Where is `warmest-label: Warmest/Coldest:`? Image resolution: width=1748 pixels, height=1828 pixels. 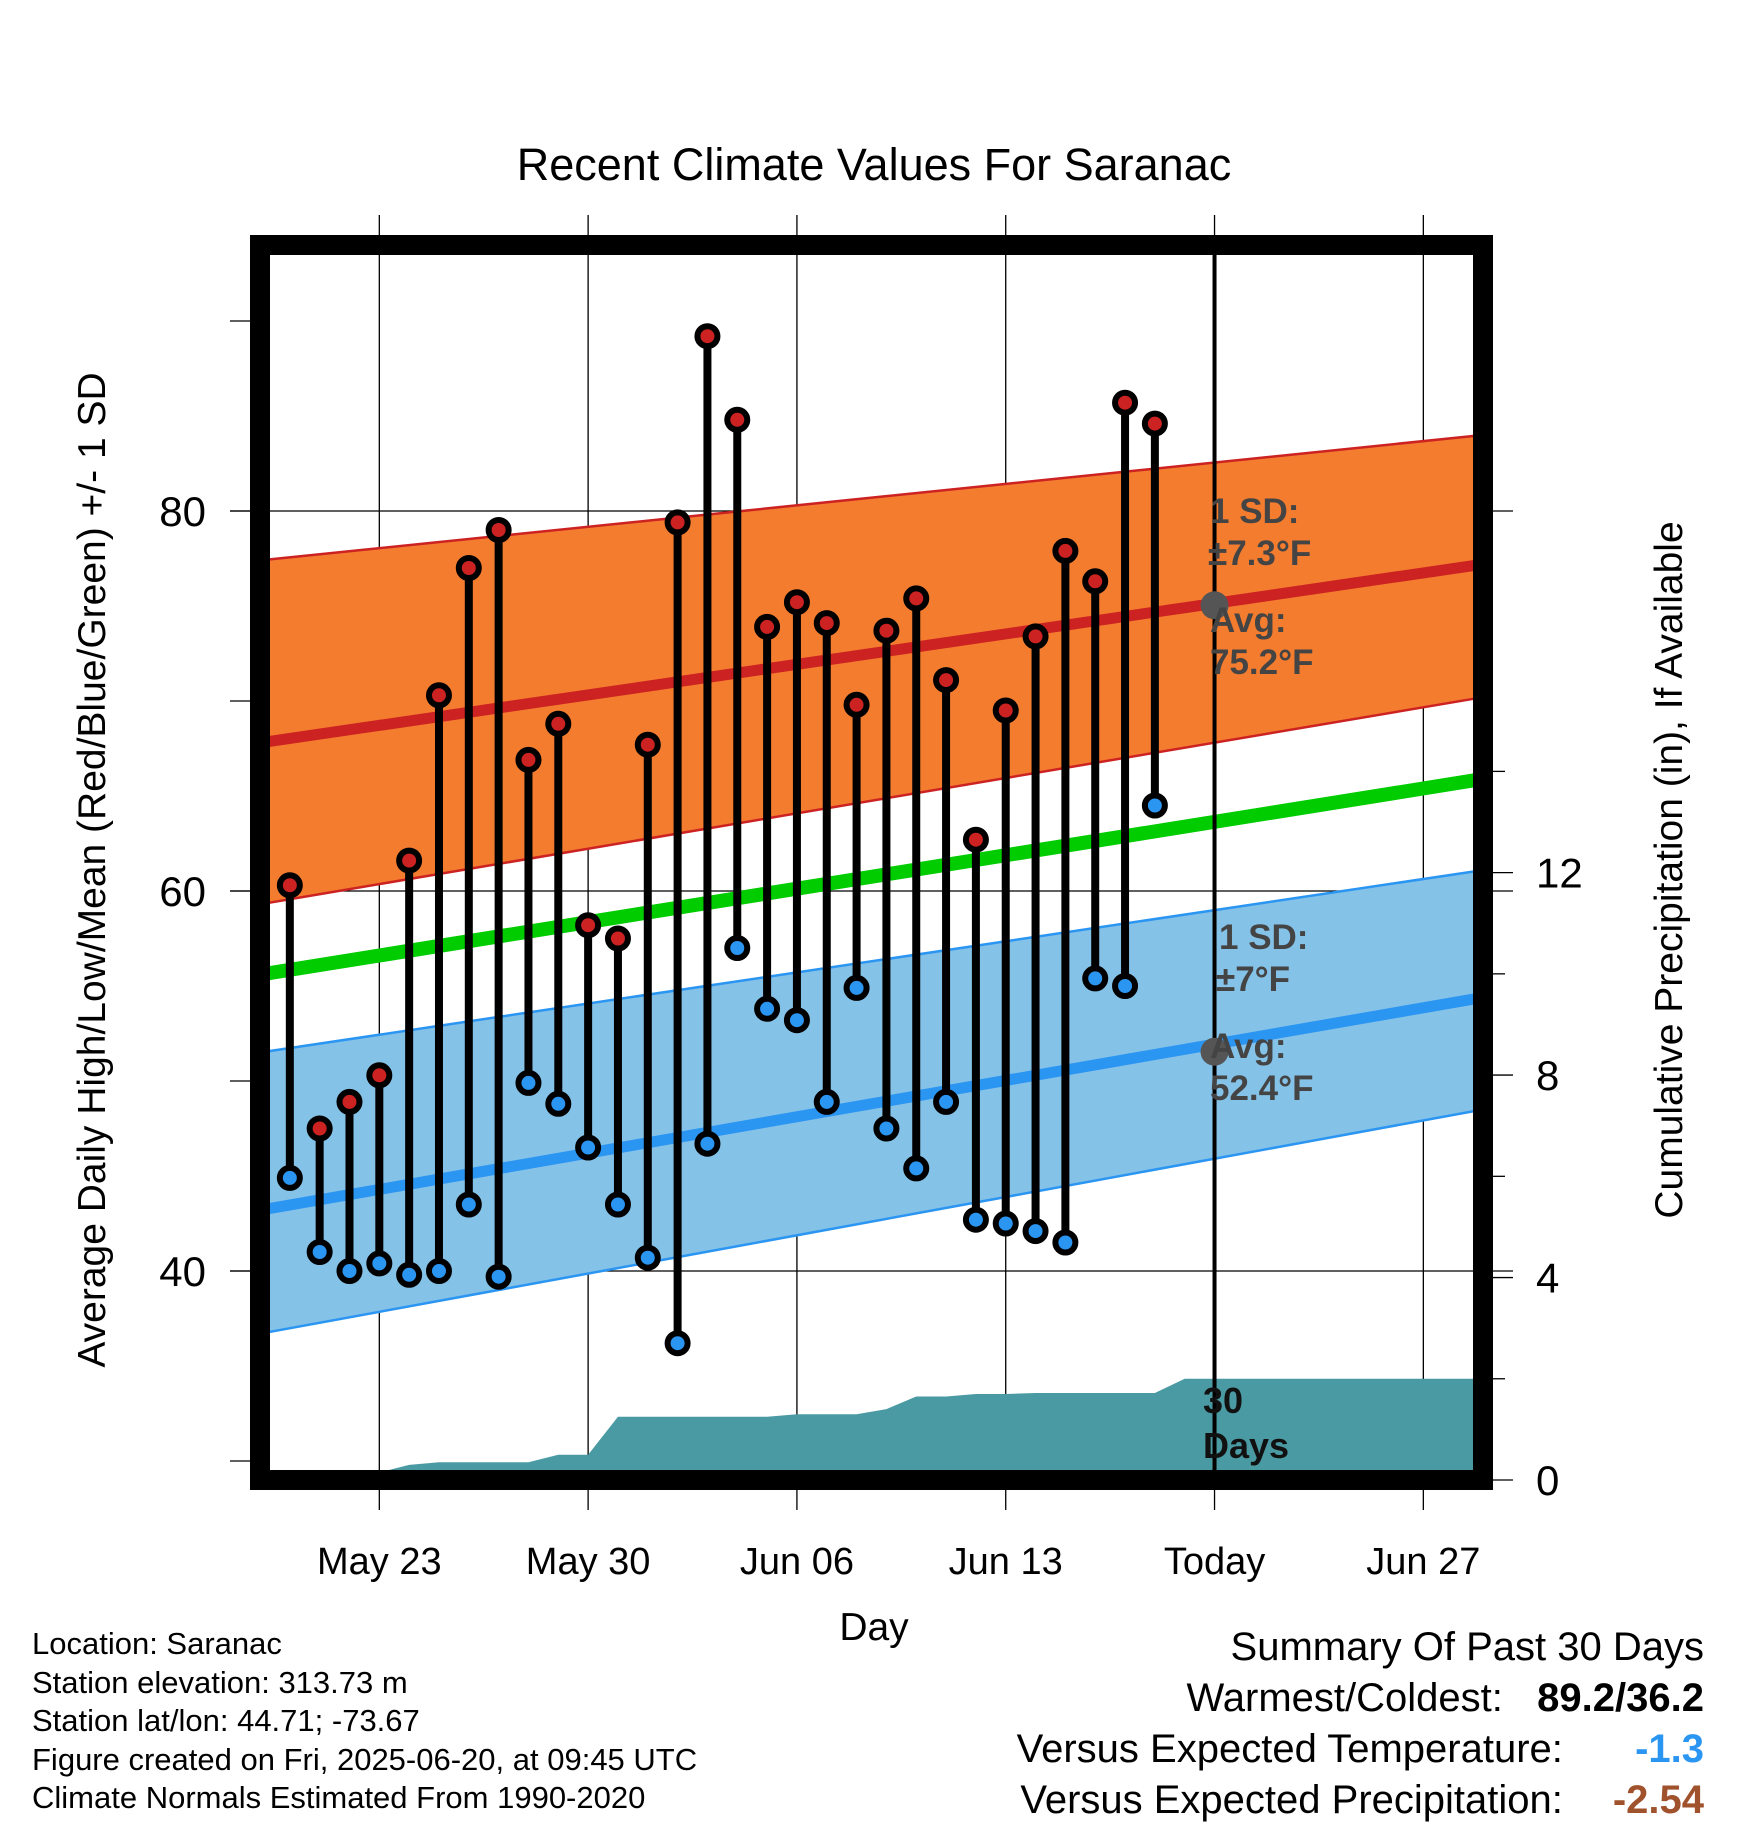 warmest-label: Warmest/Coldest: is located at coordinates (1344, 1698).